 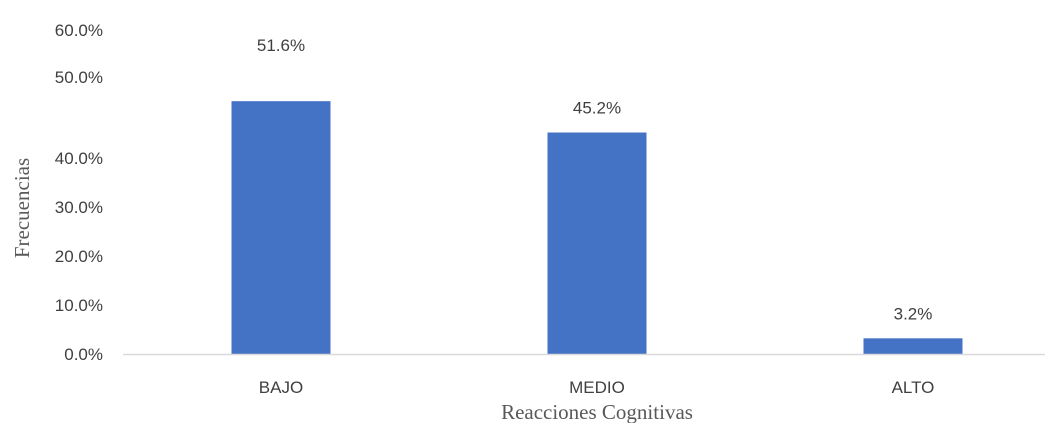 What do you see at coordinates (913, 387) in the screenshot?
I see `x-category-label: ALTO` at bounding box center [913, 387].